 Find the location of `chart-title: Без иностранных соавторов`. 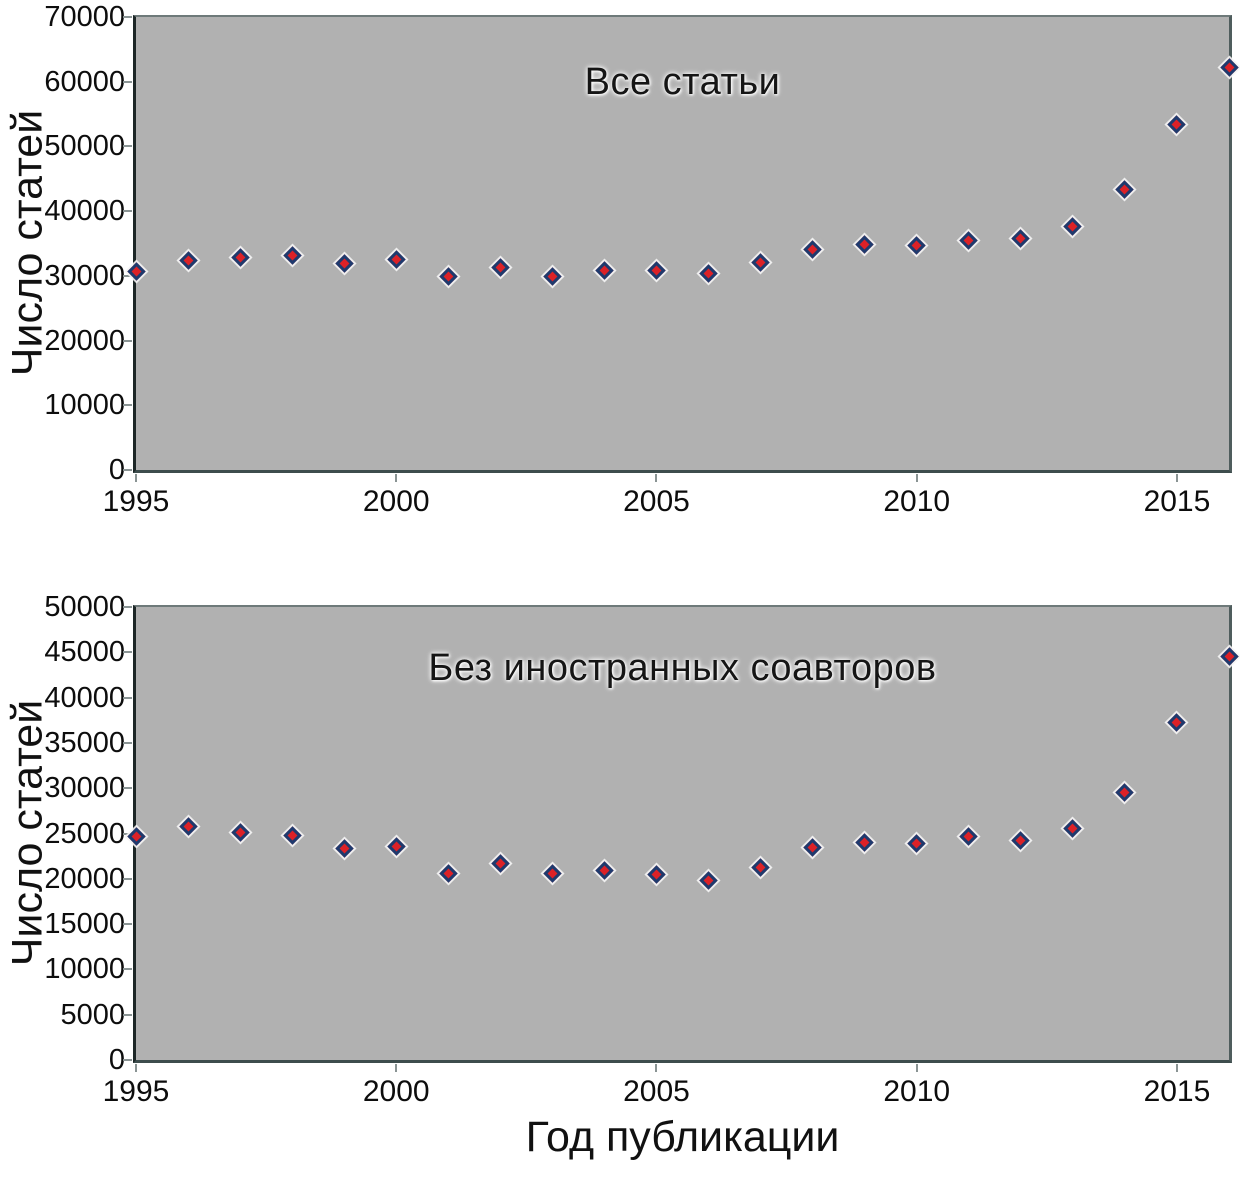

chart-title: Без иностранных соавторов is located at coordinates (682, 668).